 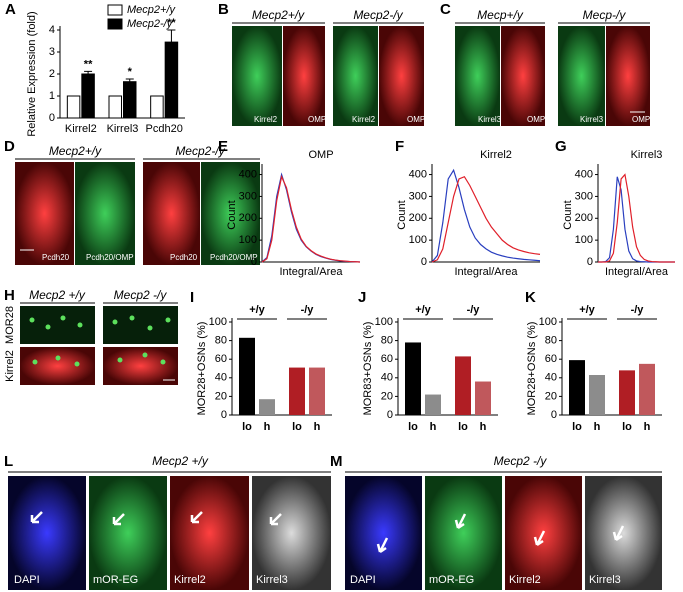 What do you see at coordinates (584, 196) in the screenshot?
I see `y-tick-label: 300` at bounding box center [584, 196].